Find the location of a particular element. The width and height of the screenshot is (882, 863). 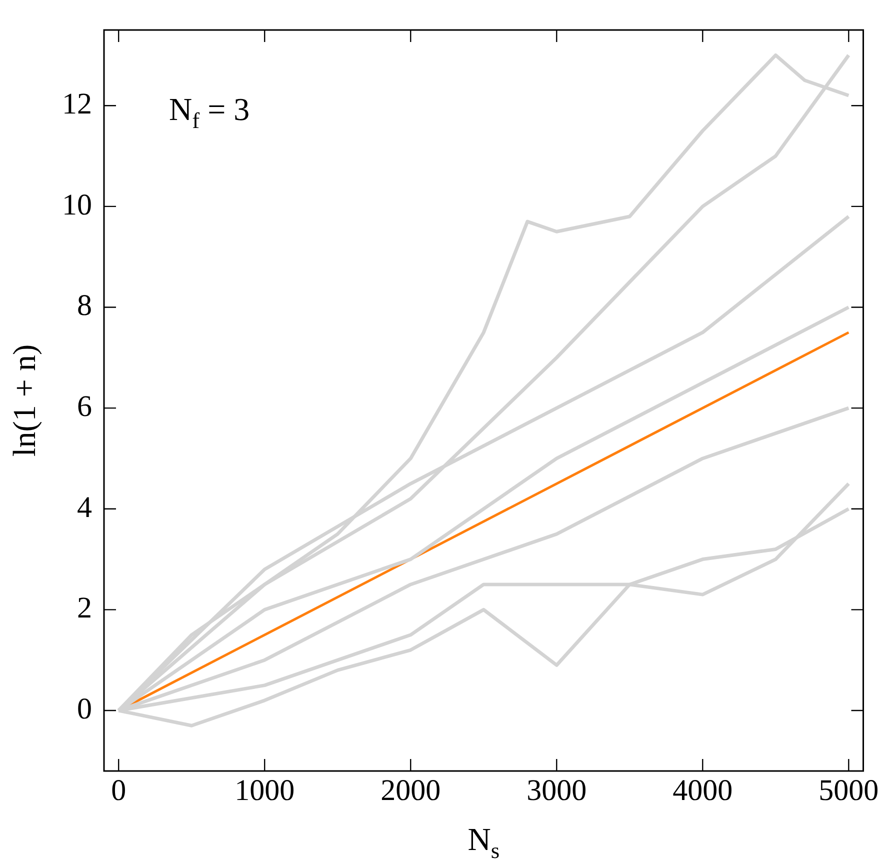

x-tick-label: 2000 is located at coordinates (410, 790).